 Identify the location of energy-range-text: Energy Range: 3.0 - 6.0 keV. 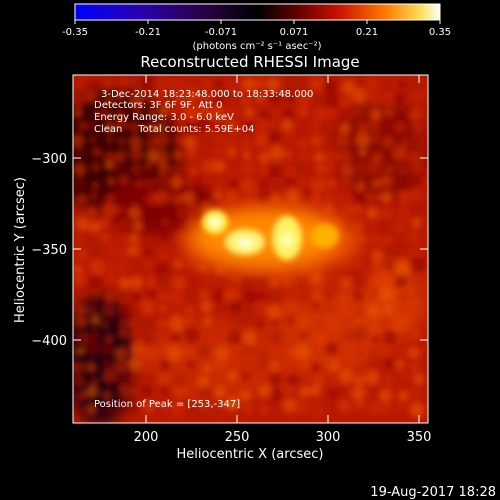
(164, 117).